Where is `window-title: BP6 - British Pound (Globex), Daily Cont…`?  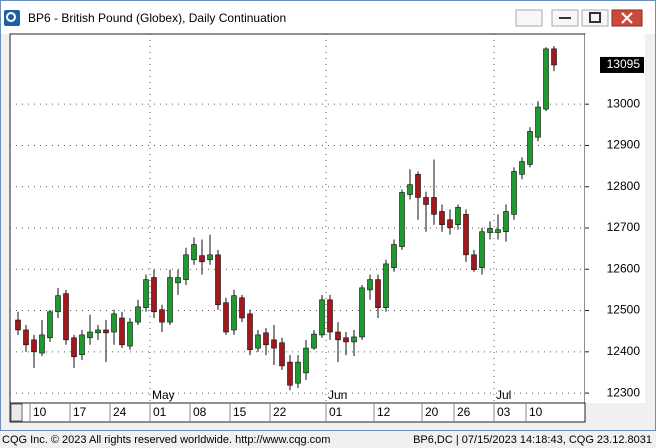
window-title: BP6 - British Pound (Globex), Daily Cont… is located at coordinates (157, 18).